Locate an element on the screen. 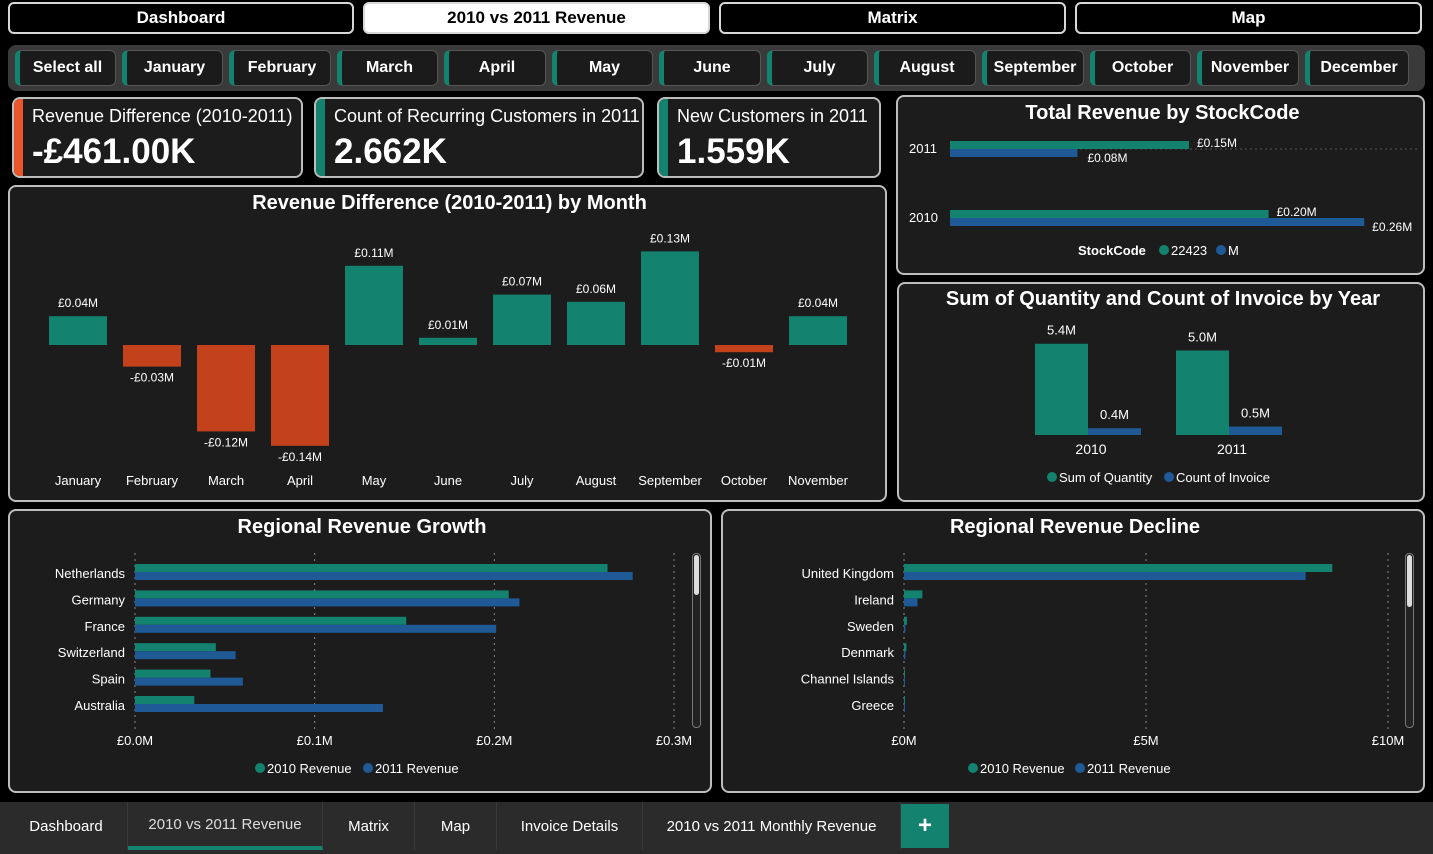 This screenshot has width=1433, height=854. bar-data-label: 5.0M is located at coordinates (1202, 337).